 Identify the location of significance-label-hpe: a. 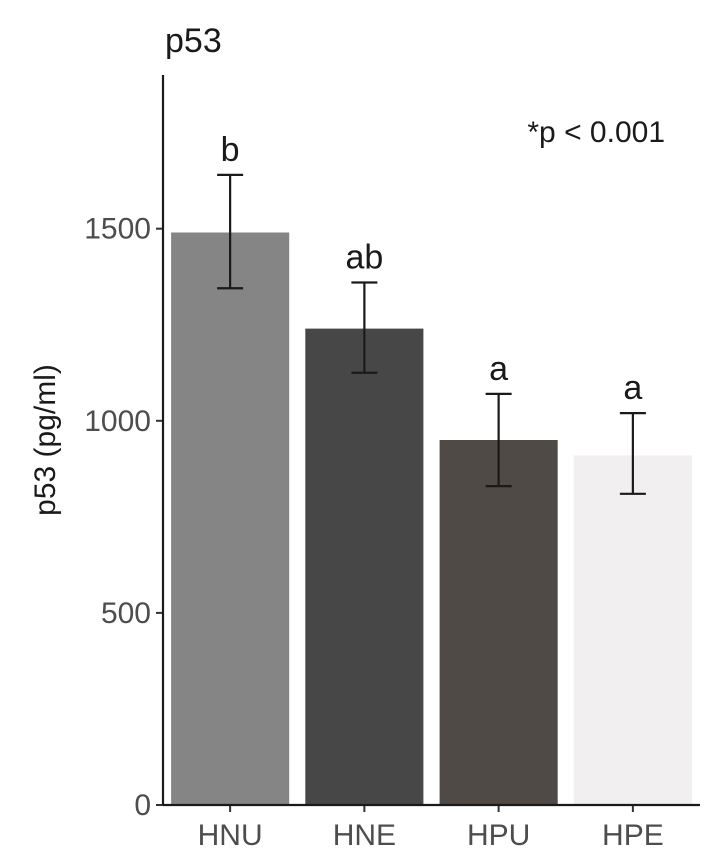
(632, 388).